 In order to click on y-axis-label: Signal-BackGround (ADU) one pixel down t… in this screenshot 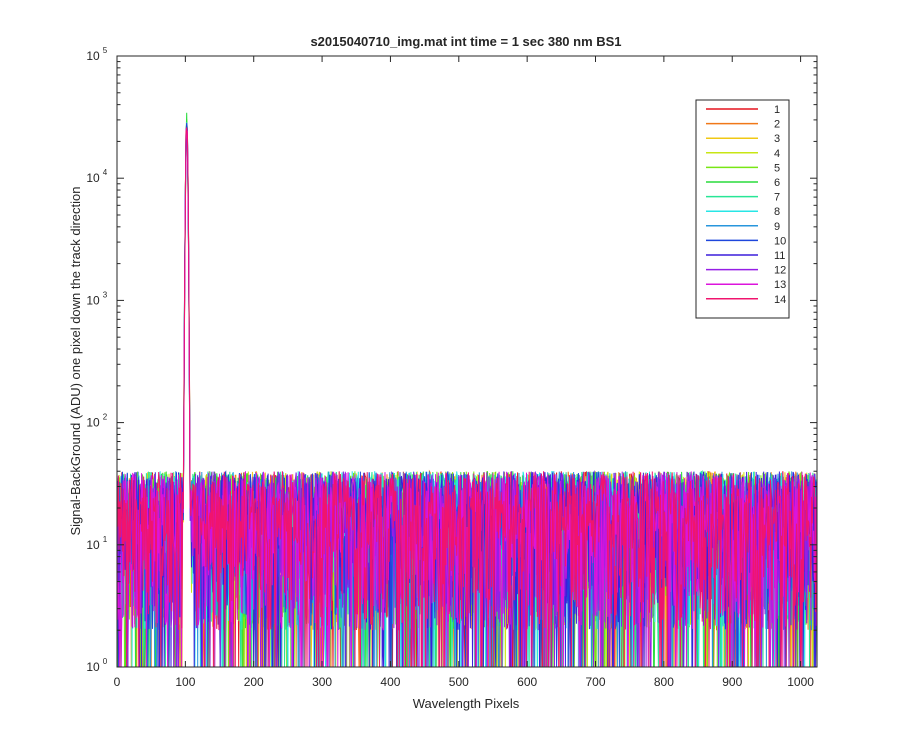, I will do `click(75, 360)`.